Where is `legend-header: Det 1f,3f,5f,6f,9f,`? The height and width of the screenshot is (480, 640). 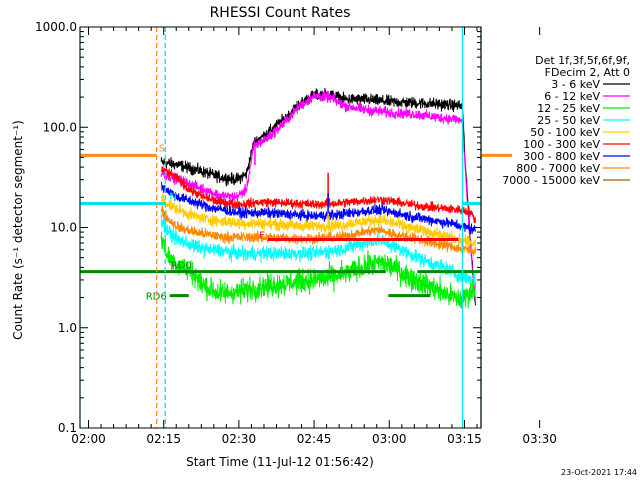
legend-header: Det 1f,3f,5f,6f,9f, is located at coordinates (582, 60).